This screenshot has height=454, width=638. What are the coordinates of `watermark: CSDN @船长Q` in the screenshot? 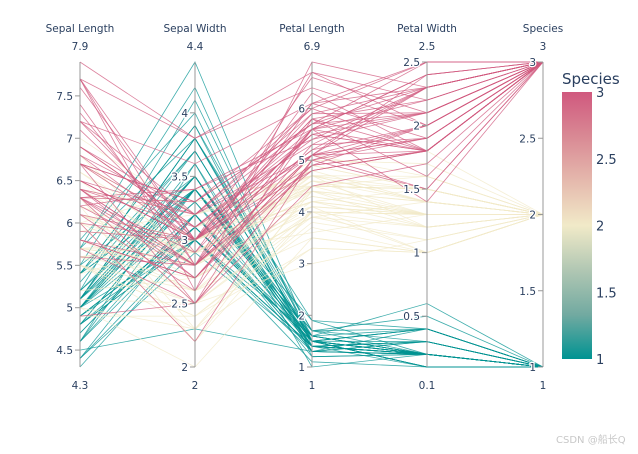 It's located at (591, 440).